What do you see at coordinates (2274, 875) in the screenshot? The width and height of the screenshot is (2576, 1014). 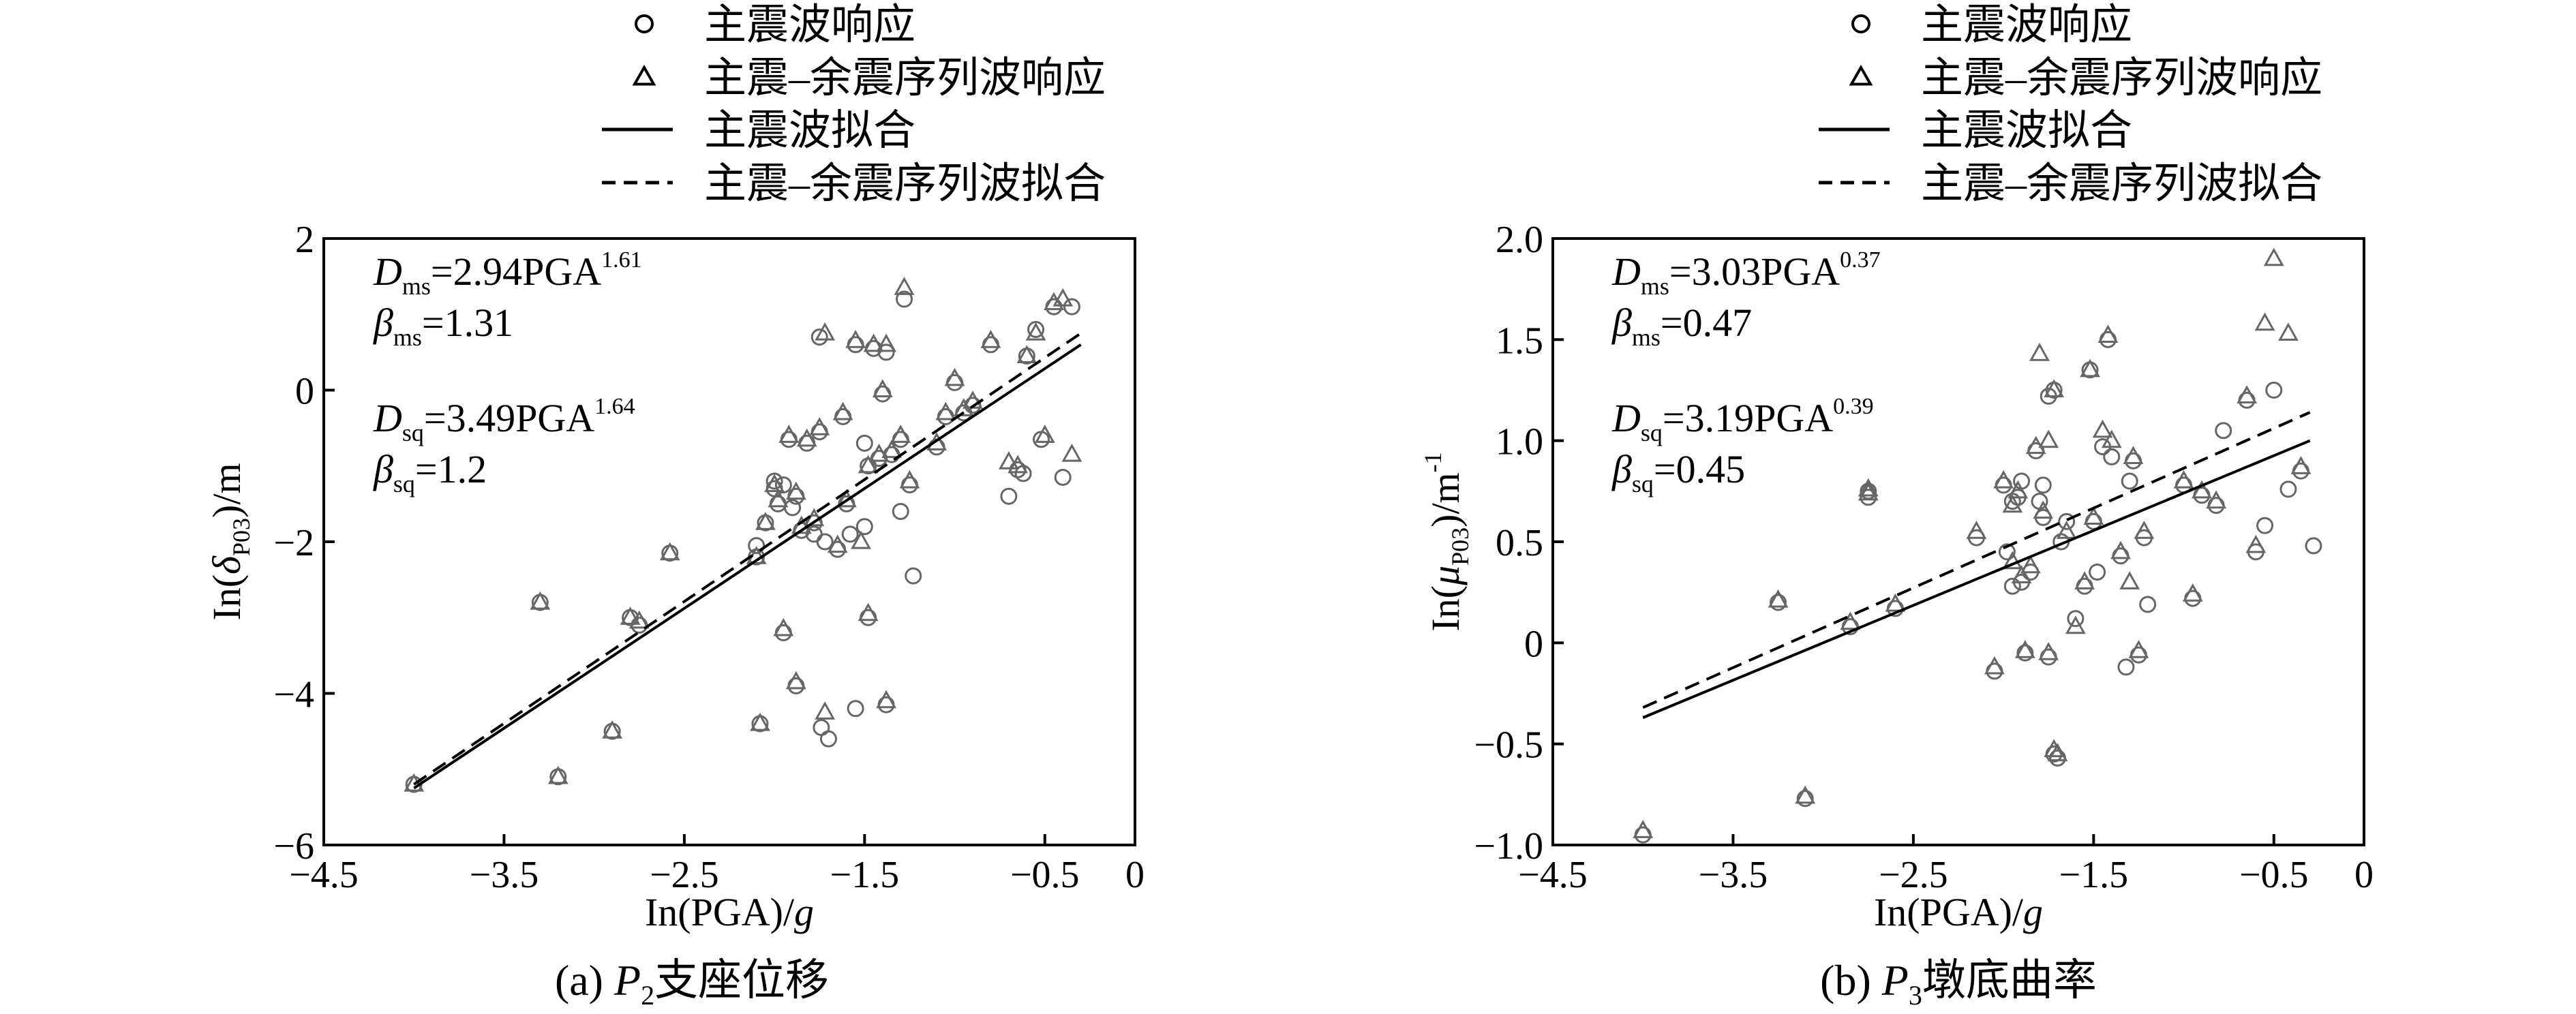 I see `x-tick-label-b: −0.5` at bounding box center [2274, 875].